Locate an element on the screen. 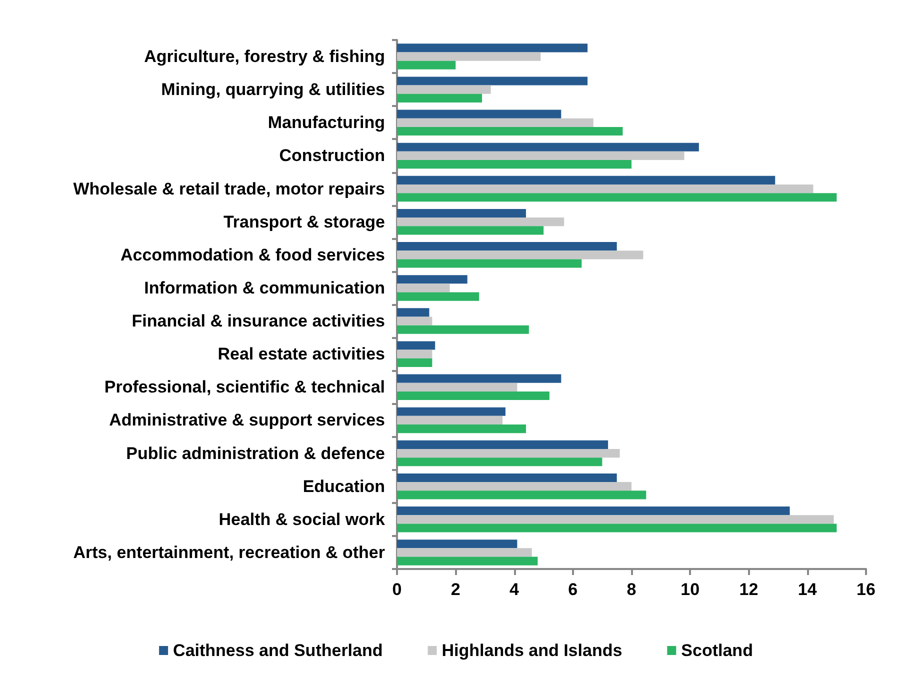 The height and width of the screenshot is (684, 912). x-tick-label: 8 is located at coordinates (631, 589).